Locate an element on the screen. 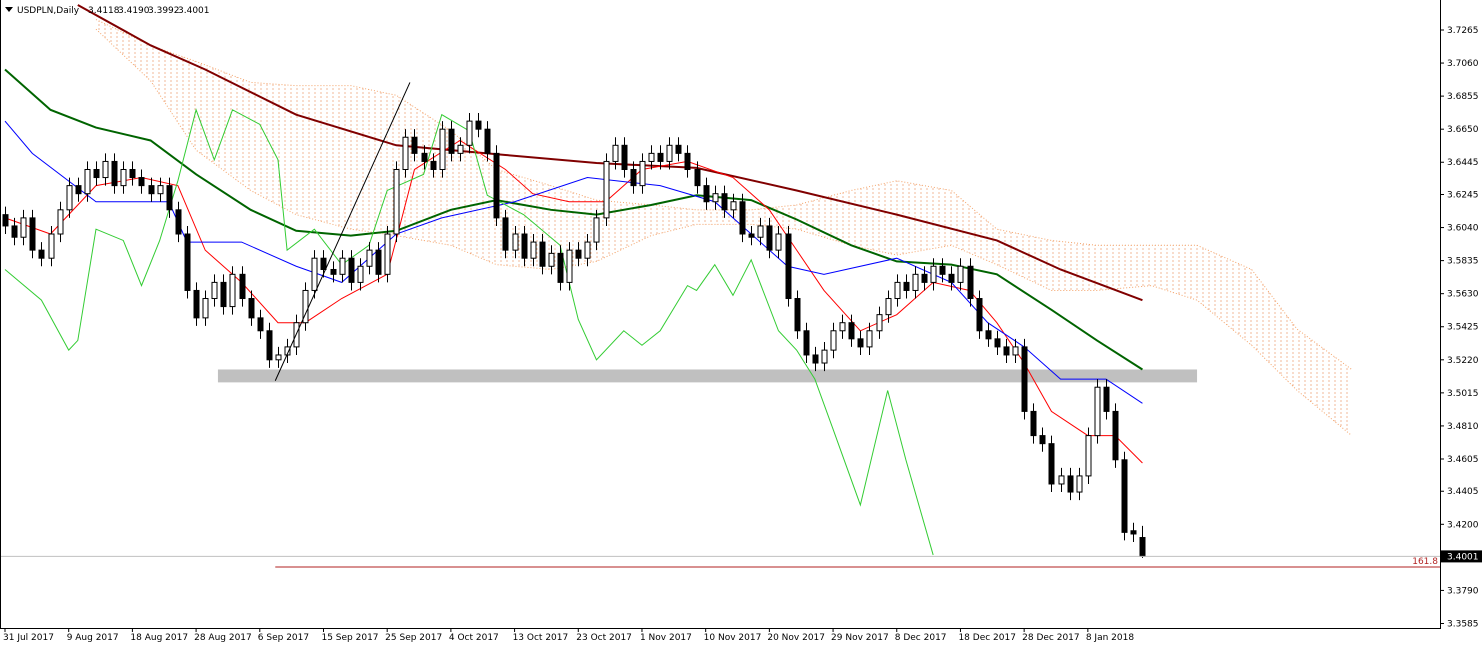  open-label: 3.4118 is located at coordinates (104, 11).